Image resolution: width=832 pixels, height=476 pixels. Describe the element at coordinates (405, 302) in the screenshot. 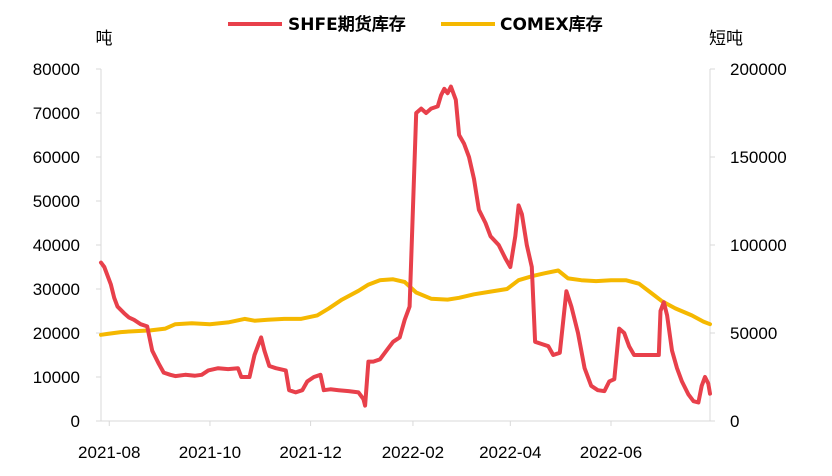

I see `series-line-comex` at that location.